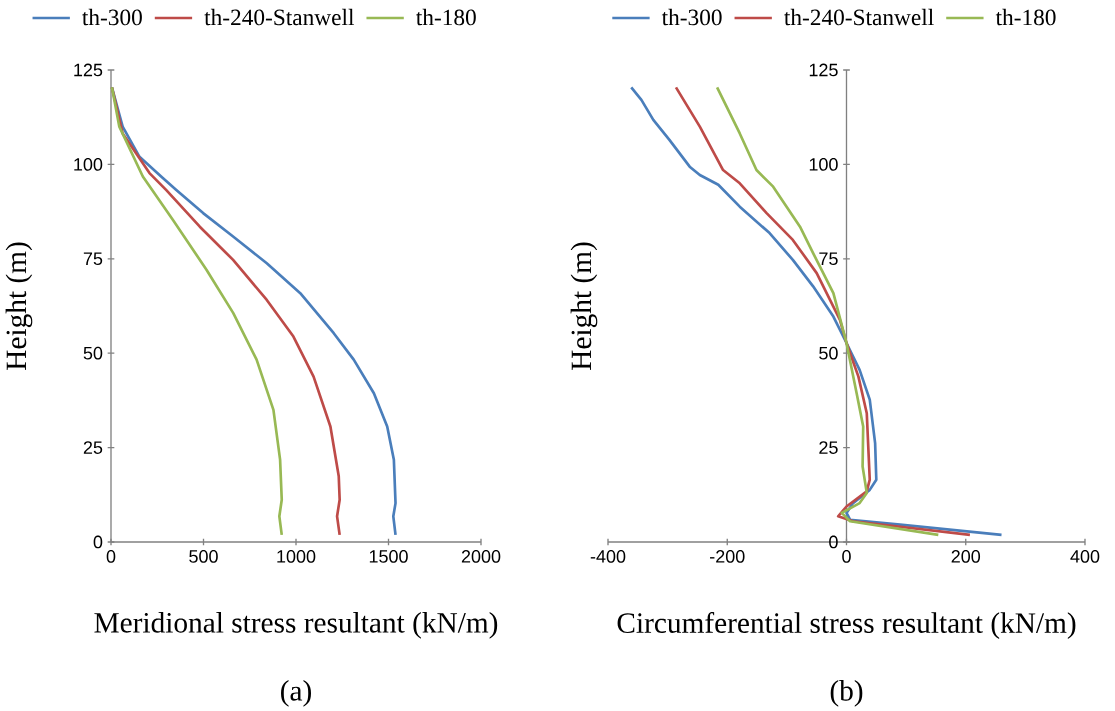 The image size is (1115, 711). What do you see at coordinates (846, 625) in the screenshot?
I see `x-axis-title: Circumferential stress resultant (kN/m)` at bounding box center [846, 625].